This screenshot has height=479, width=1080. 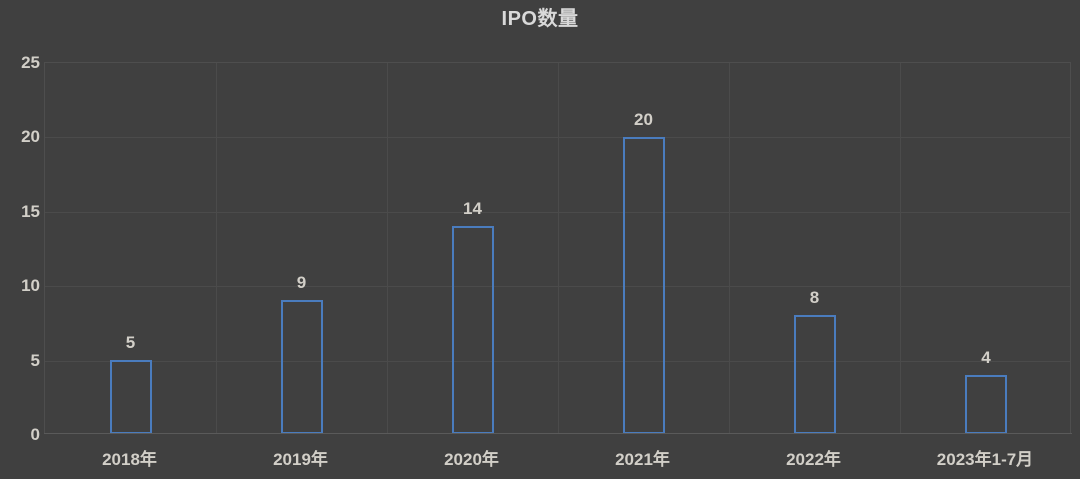 I want to click on chart-title: IPO数量, so click(x=540, y=19).